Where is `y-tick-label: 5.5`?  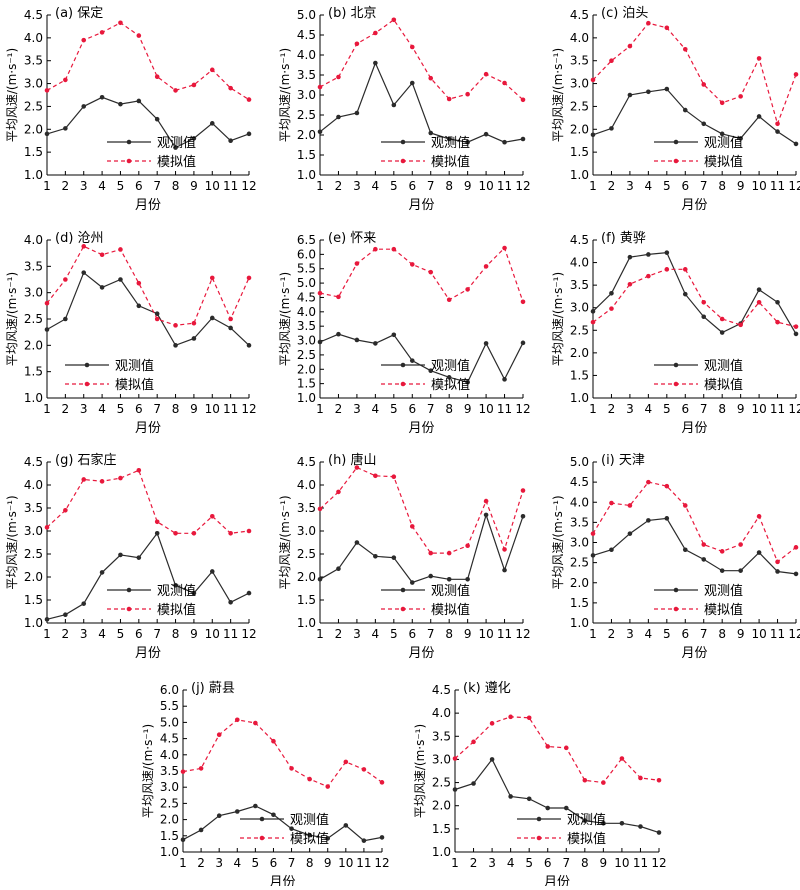 y-tick-label: 5.5 is located at coordinates (169, 706).